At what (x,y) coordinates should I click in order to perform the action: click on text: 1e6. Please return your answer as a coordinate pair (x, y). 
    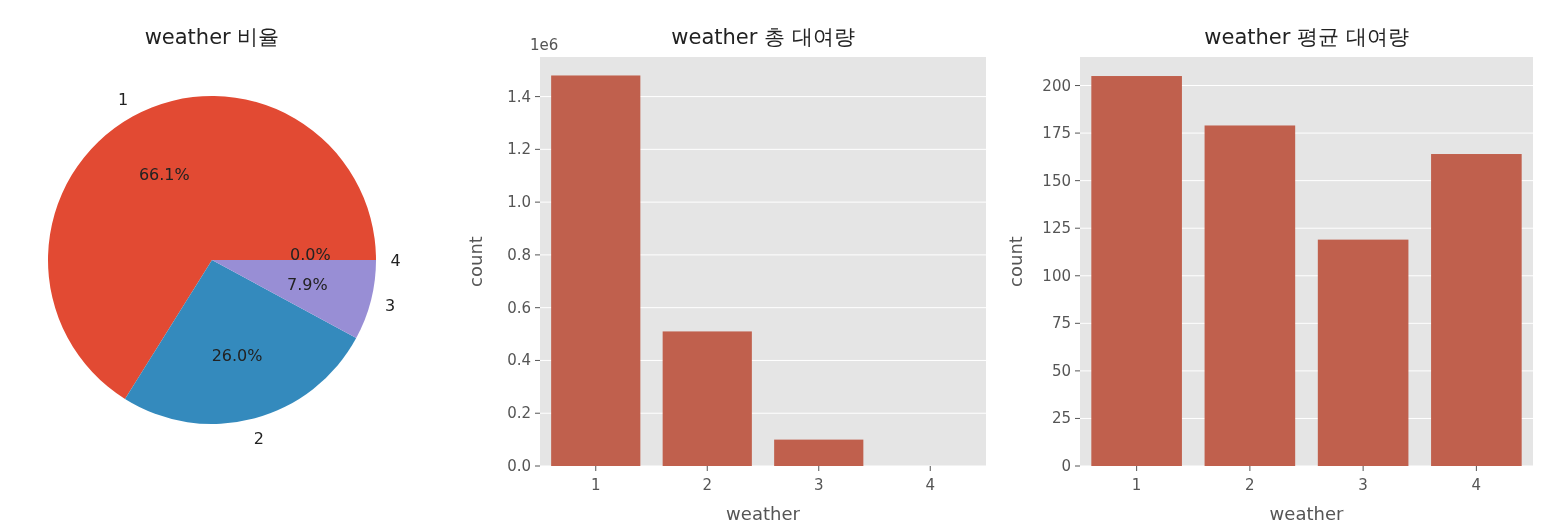
    Looking at the image, I should click on (544, 45).